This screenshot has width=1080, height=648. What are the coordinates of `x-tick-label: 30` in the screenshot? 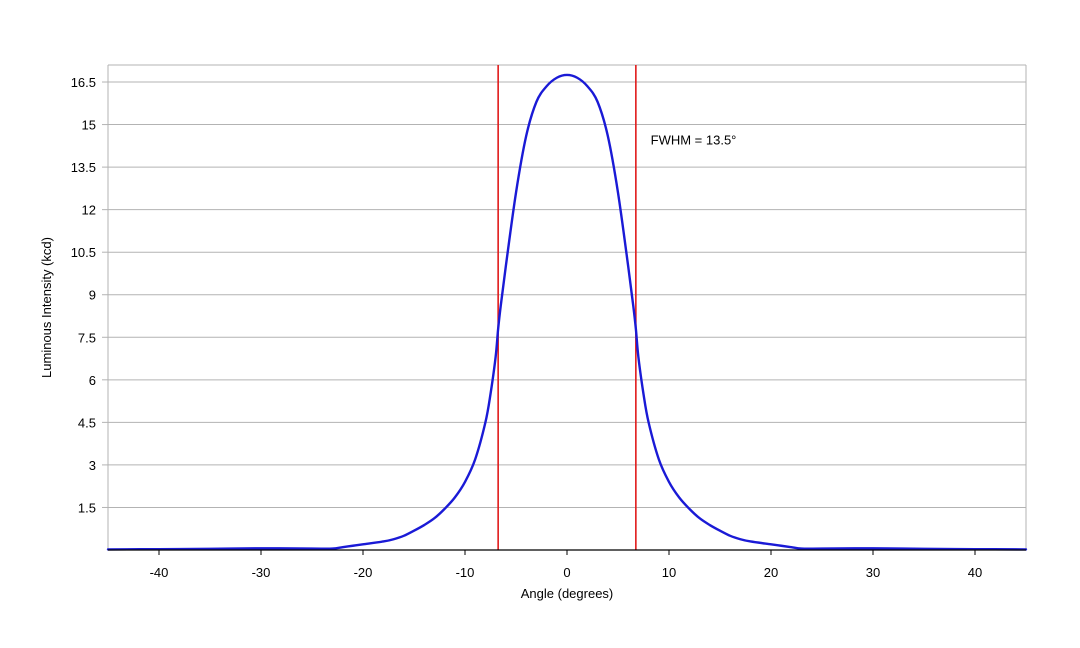 It's located at (873, 572).